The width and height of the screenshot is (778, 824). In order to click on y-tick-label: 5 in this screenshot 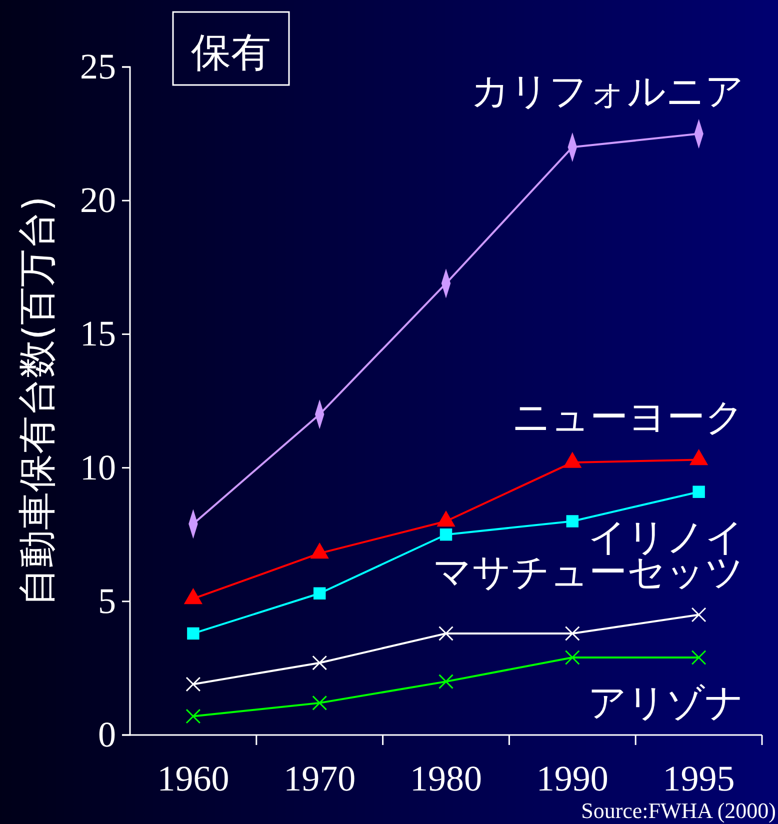, I will do `click(107, 600)`.